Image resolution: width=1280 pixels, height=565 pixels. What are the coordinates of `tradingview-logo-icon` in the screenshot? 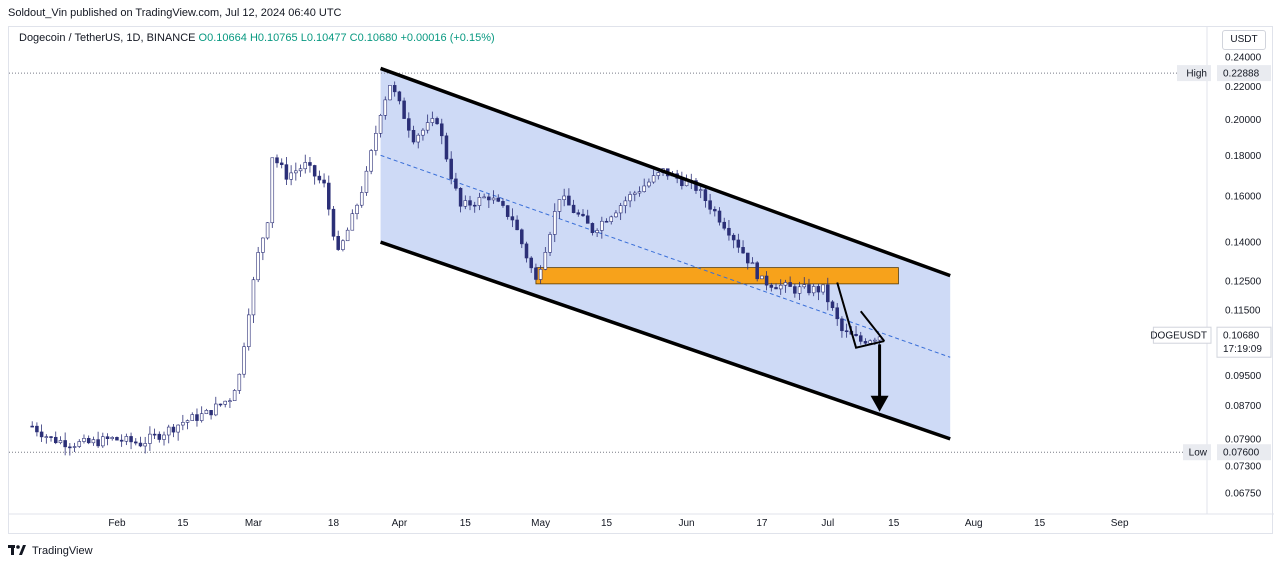 It's located at (17, 550).